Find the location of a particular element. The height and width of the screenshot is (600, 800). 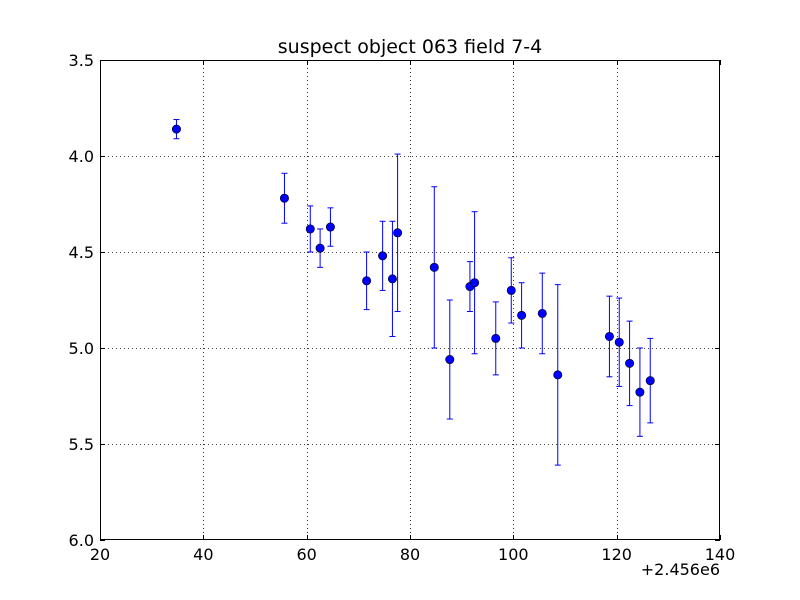

y-tick-label: 3.5 is located at coordinates (81, 60).